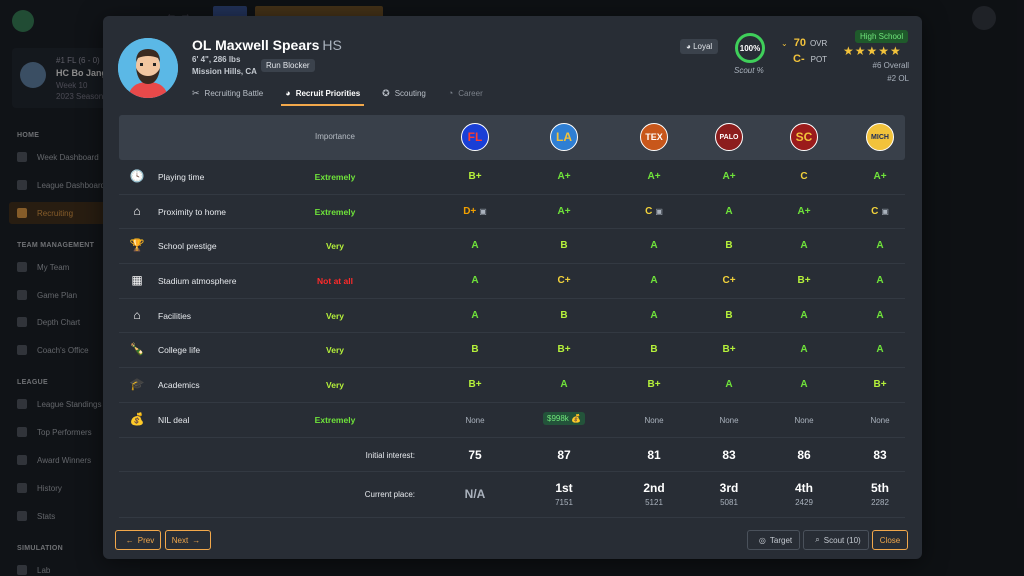 This screenshot has width=1024, height=576. I want to click on arrow-right-icon: →, so click(196, 540).